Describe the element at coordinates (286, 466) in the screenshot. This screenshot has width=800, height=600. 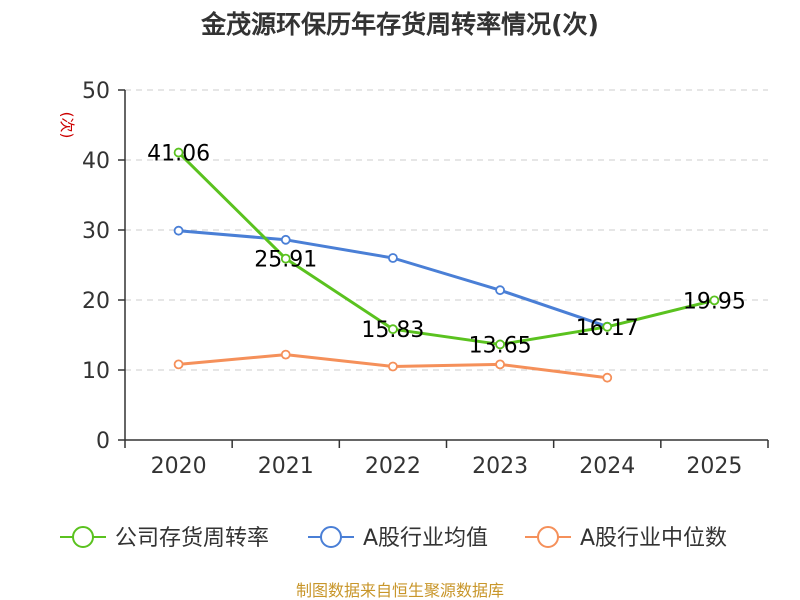
I see `x-tick-label: 2021` at that location.